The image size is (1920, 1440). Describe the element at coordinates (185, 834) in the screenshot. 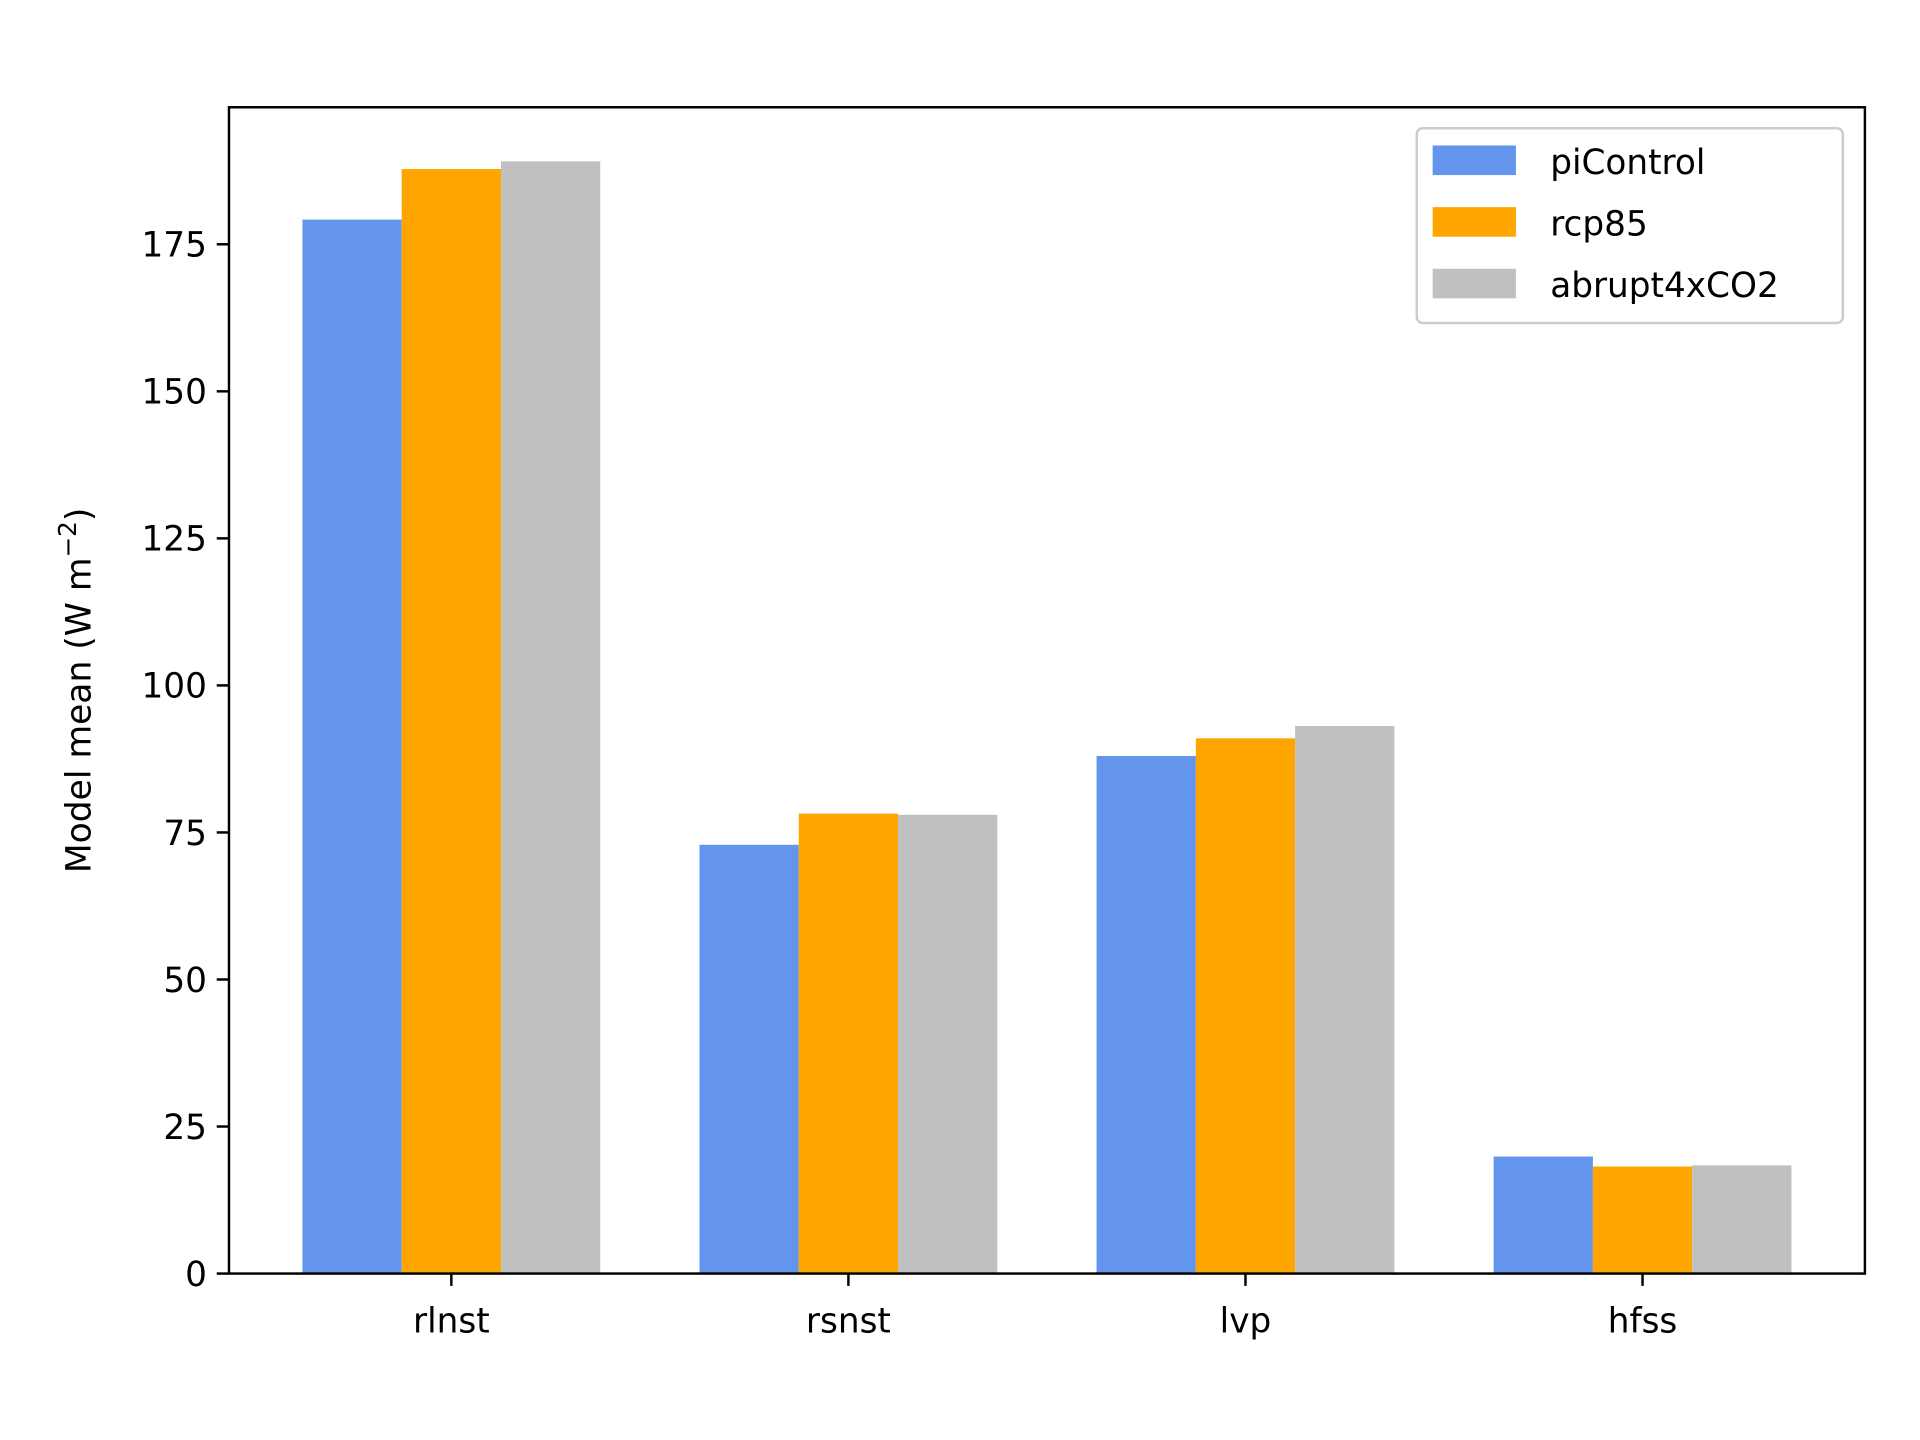

I see `y-tick-label: 75` at that location.